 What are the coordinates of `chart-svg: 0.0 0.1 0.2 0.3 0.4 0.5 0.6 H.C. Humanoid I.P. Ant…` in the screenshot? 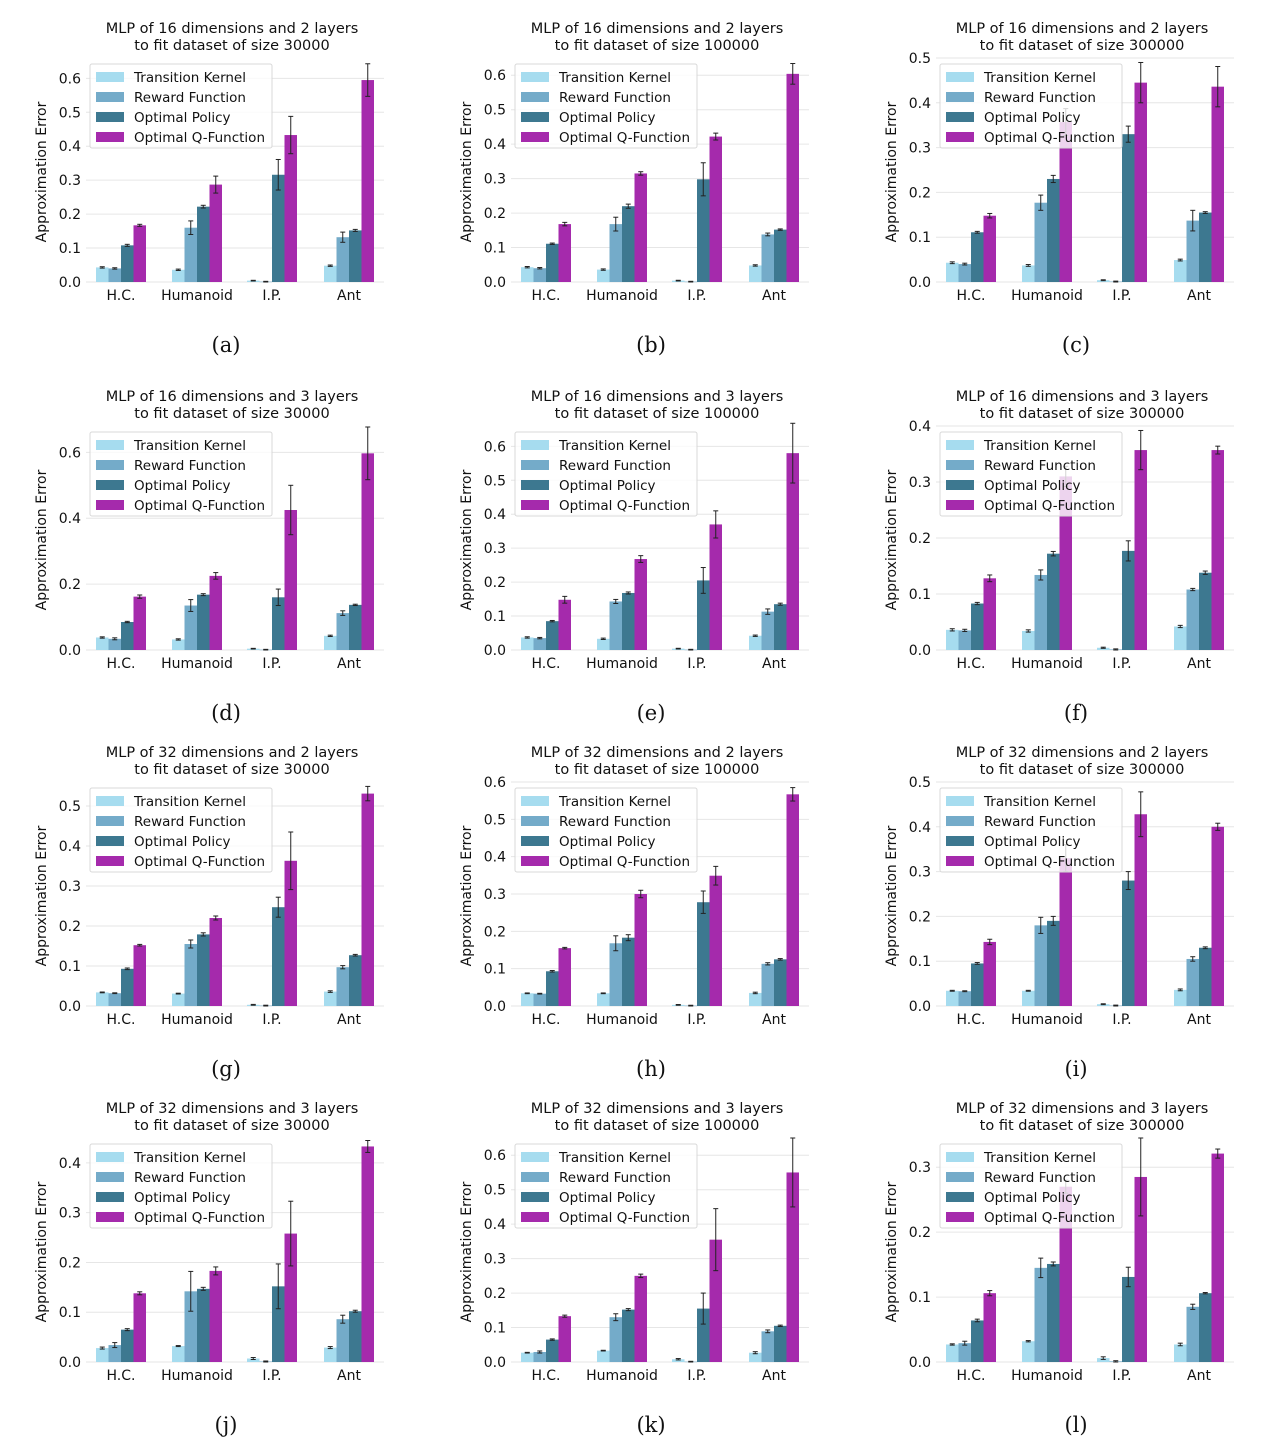 It's located at (634, 530).